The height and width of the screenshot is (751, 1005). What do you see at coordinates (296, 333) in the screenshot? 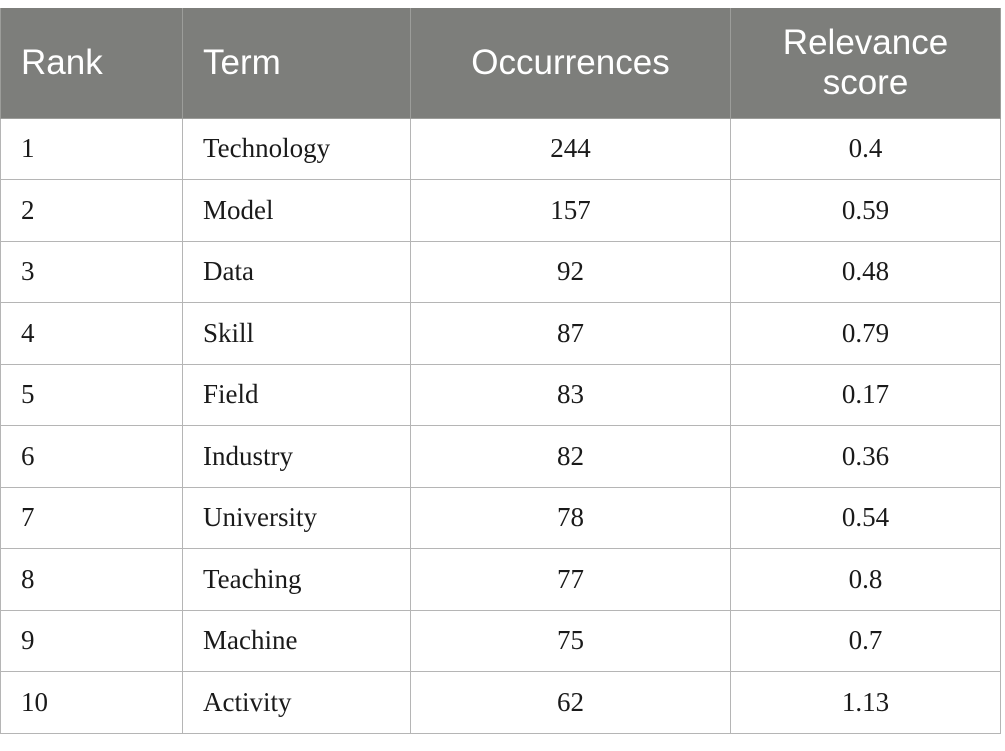
I see `cell-term: Skill` at bounding box center [296, 333].